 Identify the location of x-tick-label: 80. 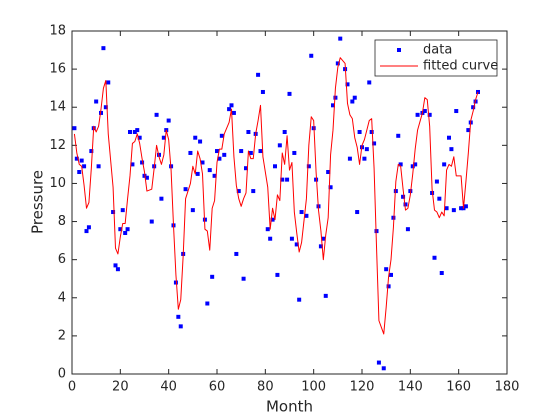
(265, 387).